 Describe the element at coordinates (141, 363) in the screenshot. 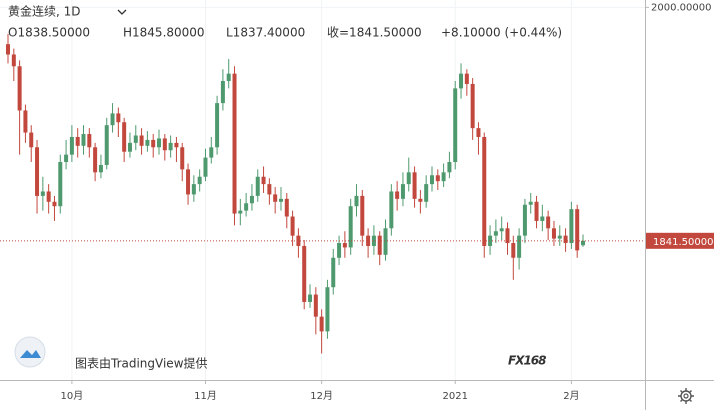

I see `credit-text: 图表由TradingView提供` at that location.